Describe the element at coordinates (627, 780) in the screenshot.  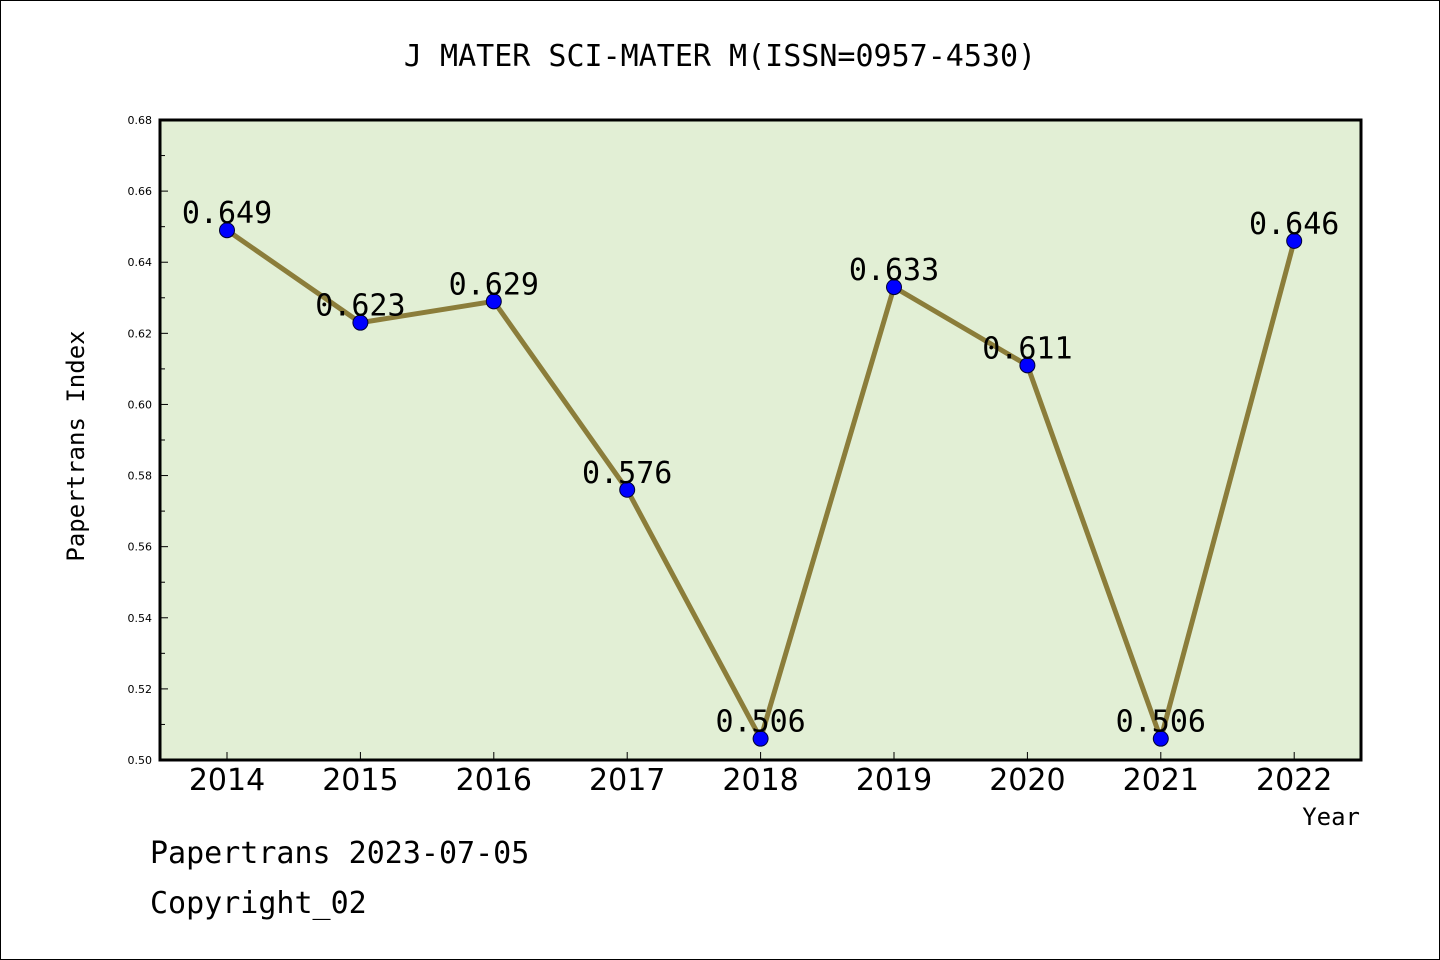
I see `x-tick-label: 2017` at that location.